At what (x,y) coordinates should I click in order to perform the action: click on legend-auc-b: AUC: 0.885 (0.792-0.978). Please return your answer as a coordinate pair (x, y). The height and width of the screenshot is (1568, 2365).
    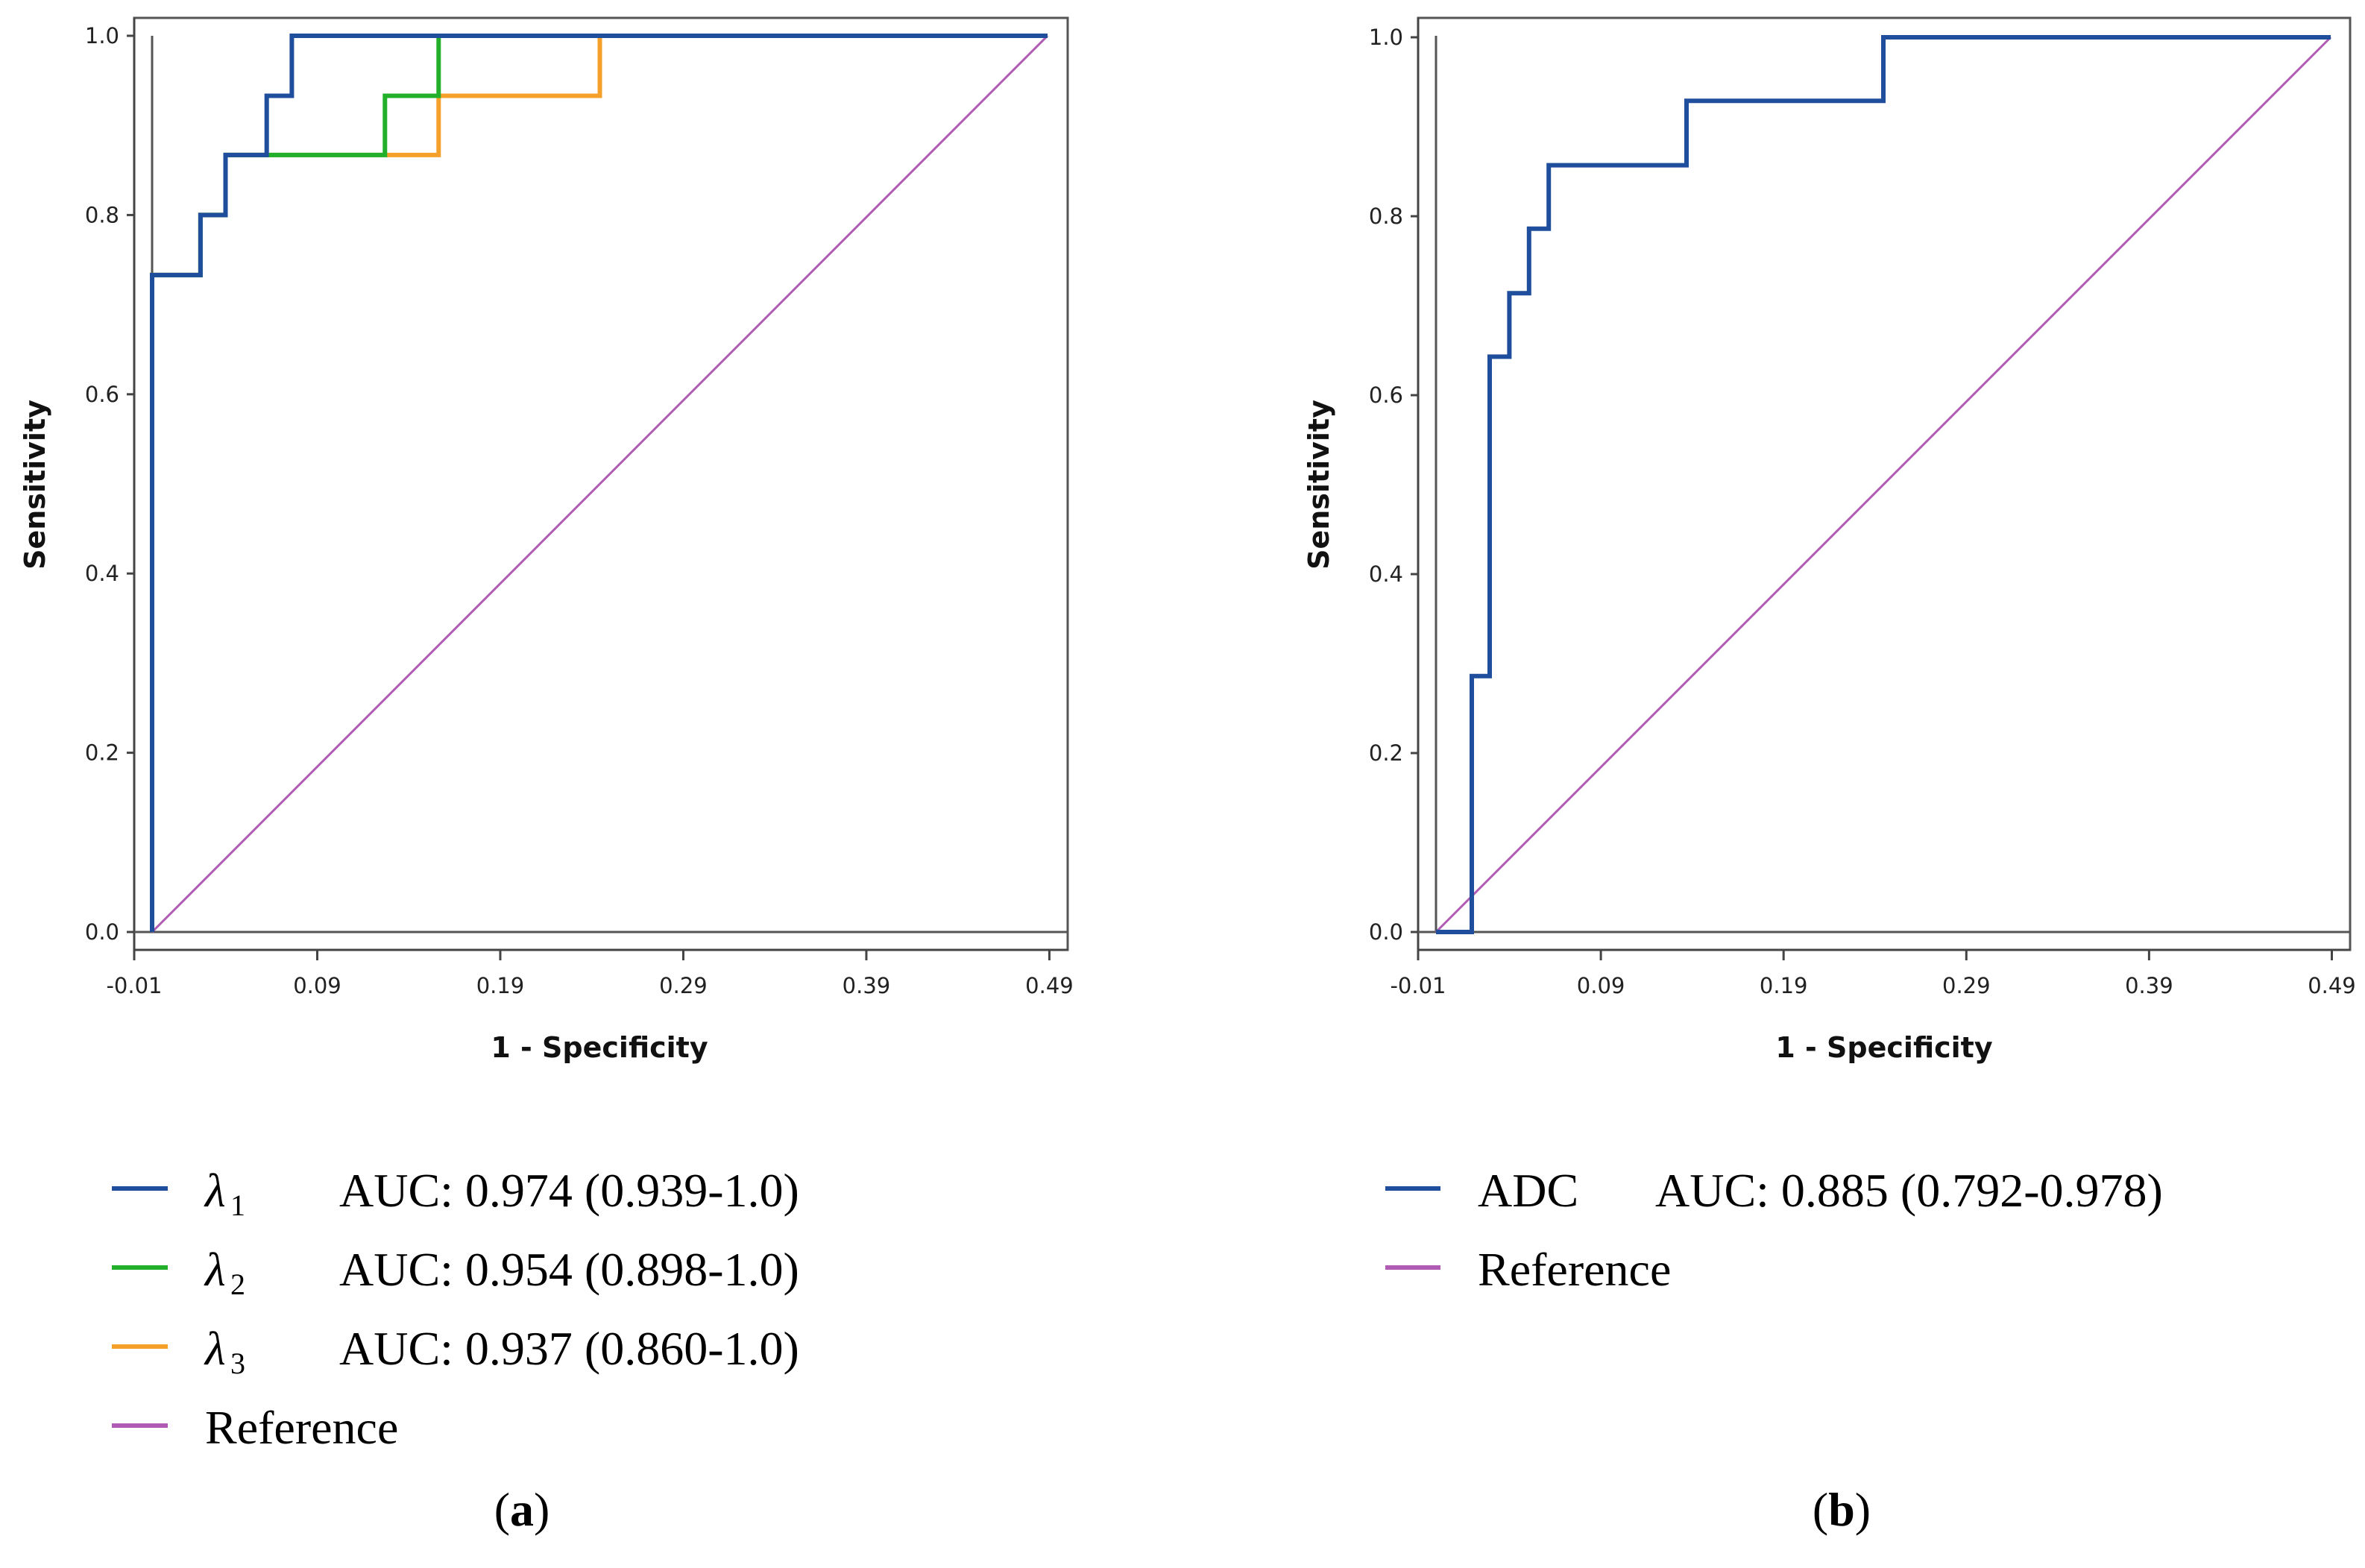
    Looking at the image, I should click on (1909, 1190).